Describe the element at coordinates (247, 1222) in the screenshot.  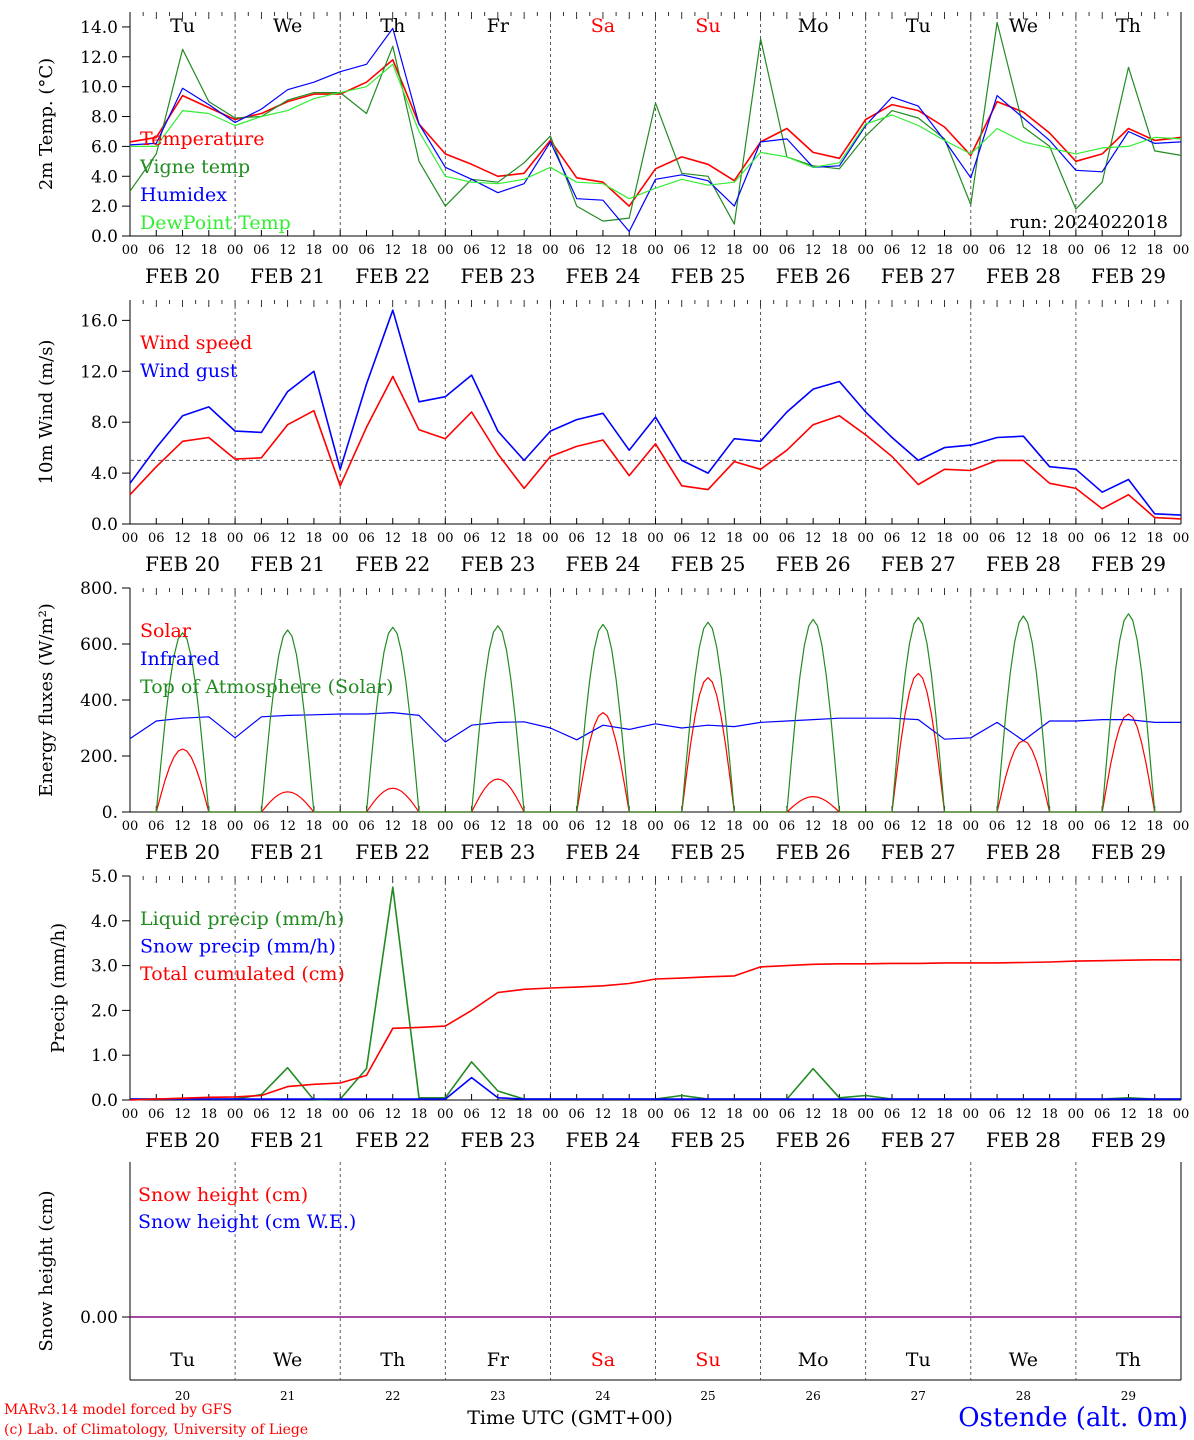
I see `legend-entry: Snow height (cm W.E.)` at that location.